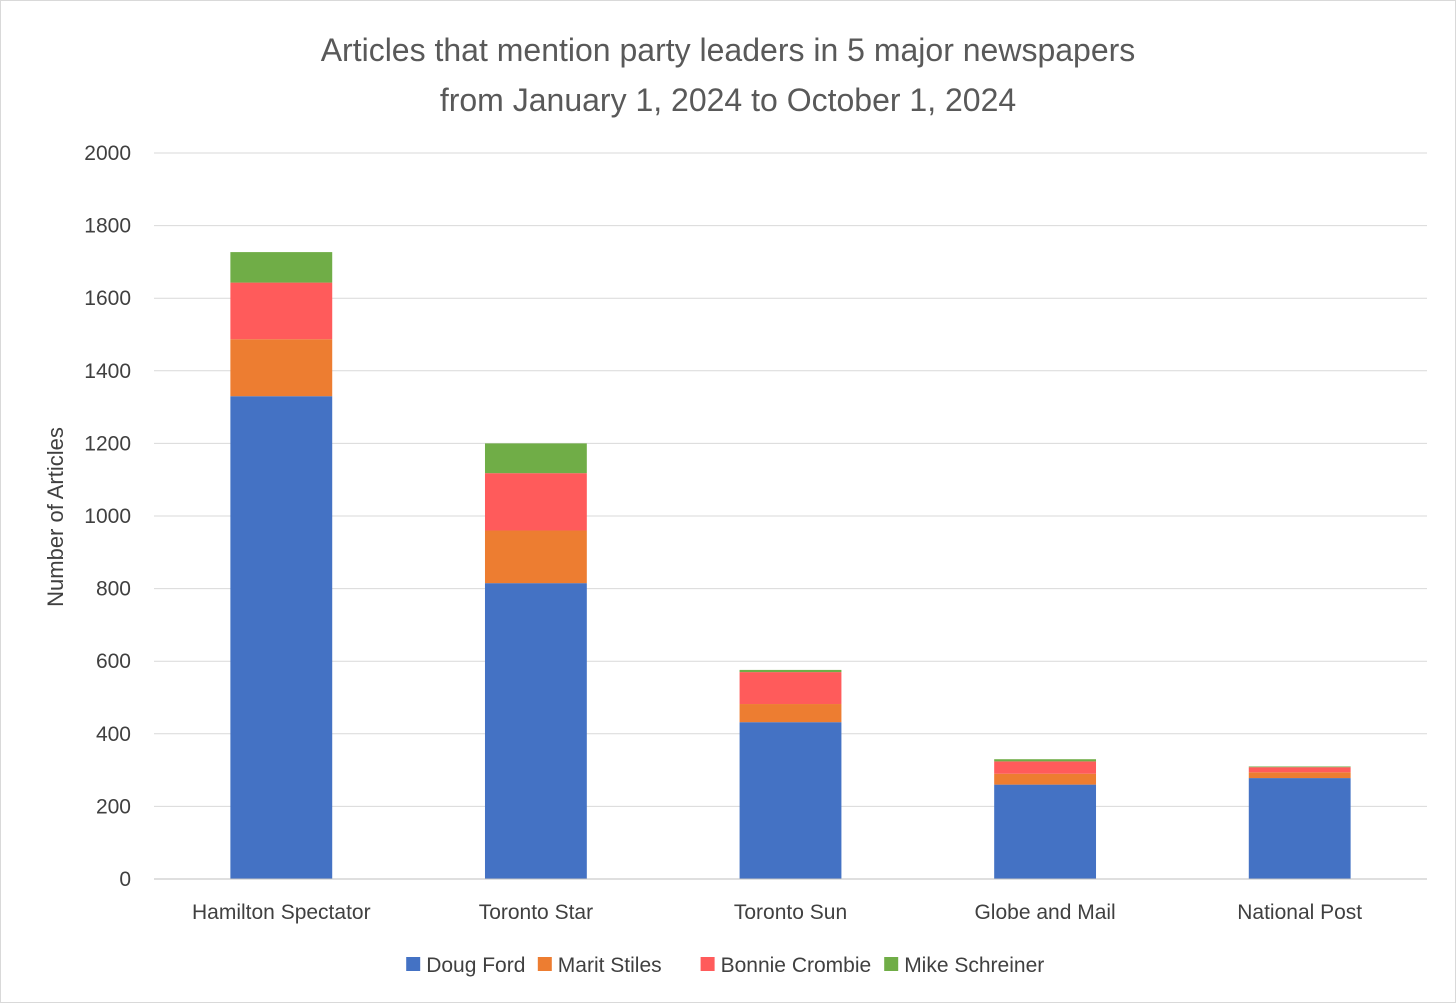 Image resolution: width=1456 pixels, height=1003 pixels. Describe the element at coordinates (113, 806) in the screenshot. I see `y-tick-label: 200` at that location.